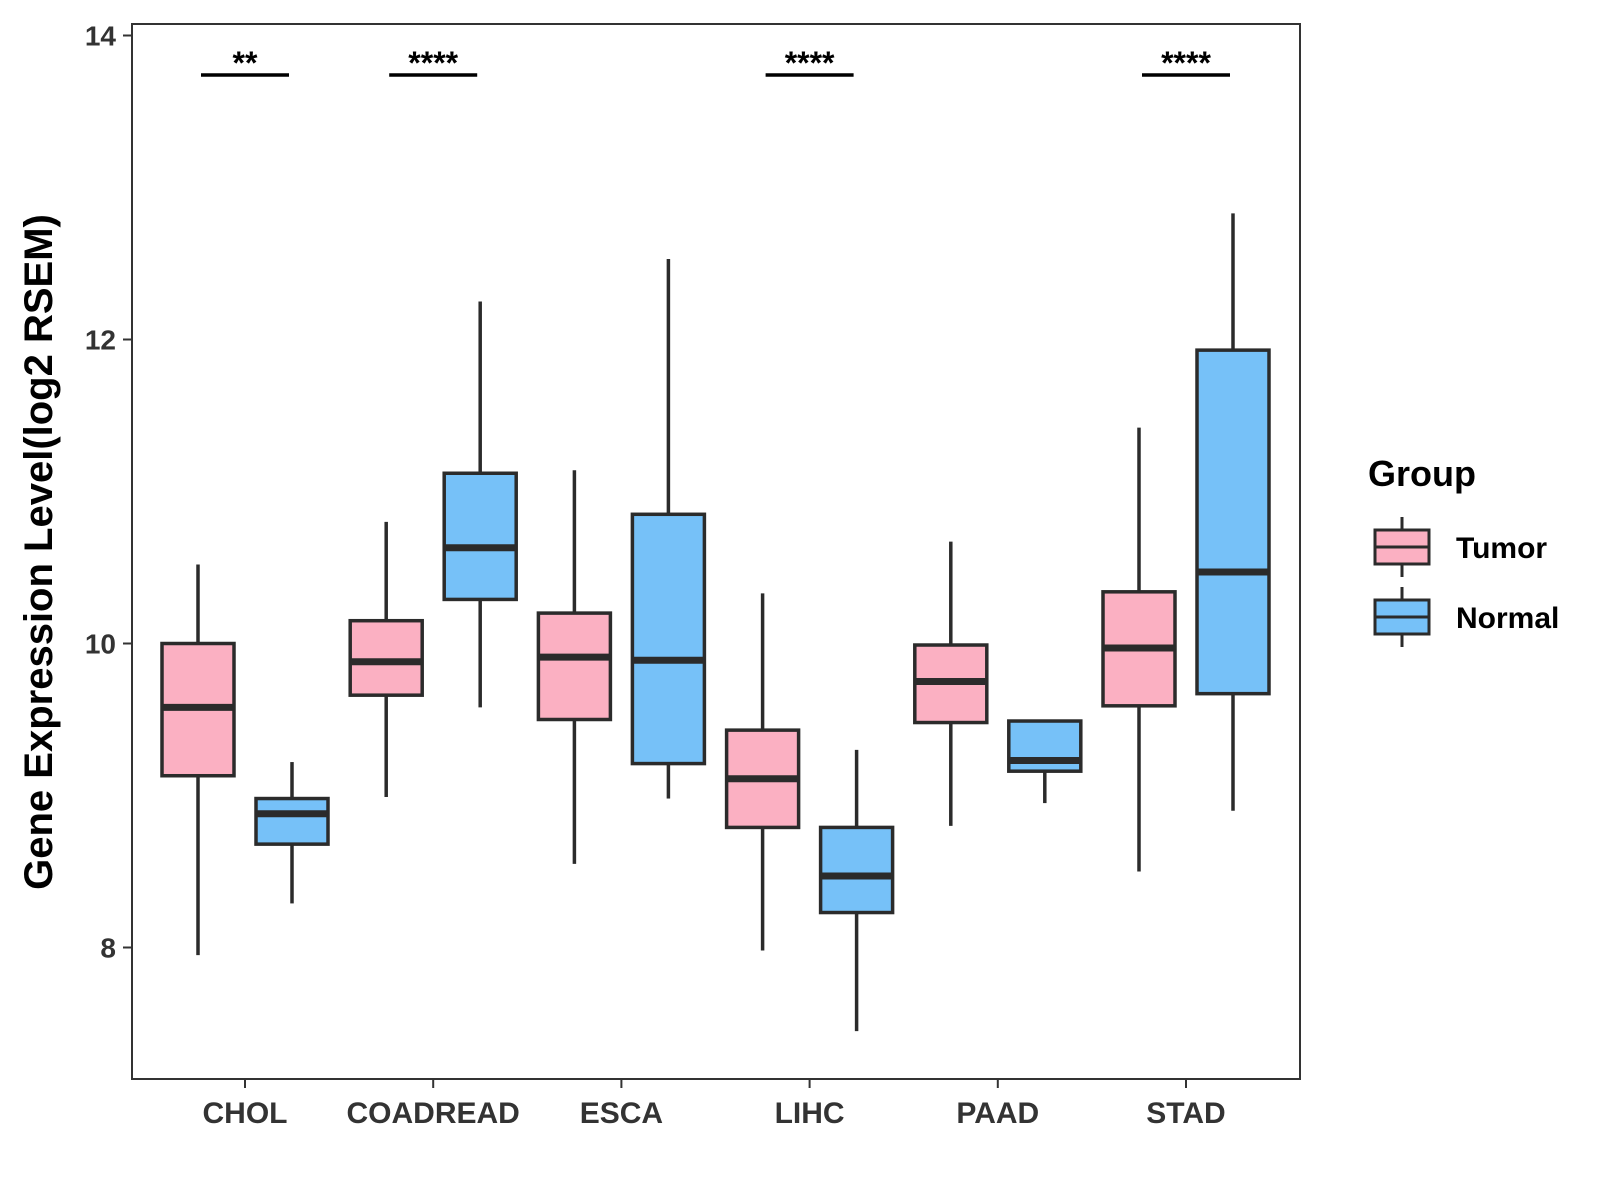  What do you see at coordinates (108, 948) in the screenshot?
I see `y-tick-label: 8` at bounding box center [108, 948].